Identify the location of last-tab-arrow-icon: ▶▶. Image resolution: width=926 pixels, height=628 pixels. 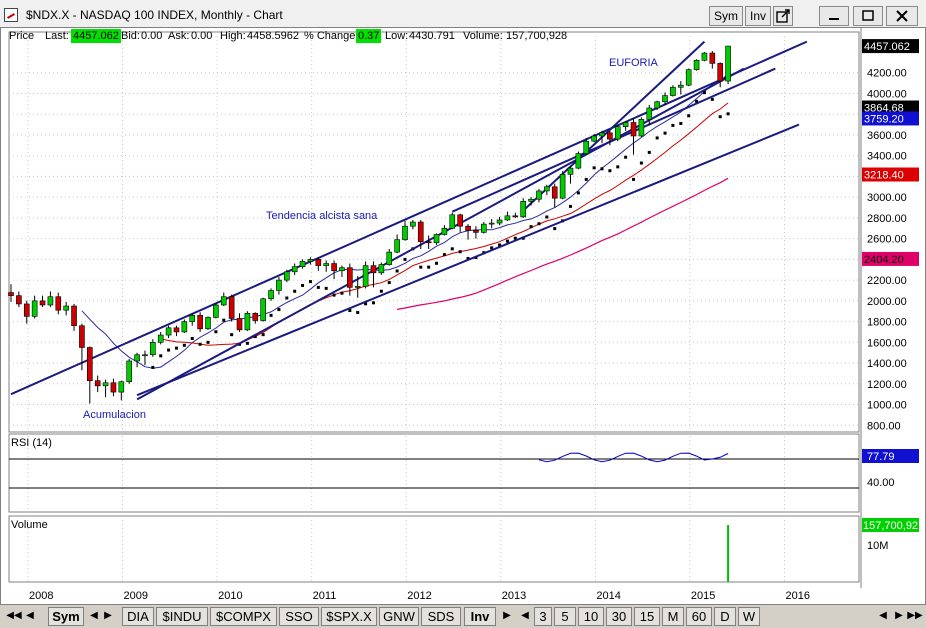
(915, 615).